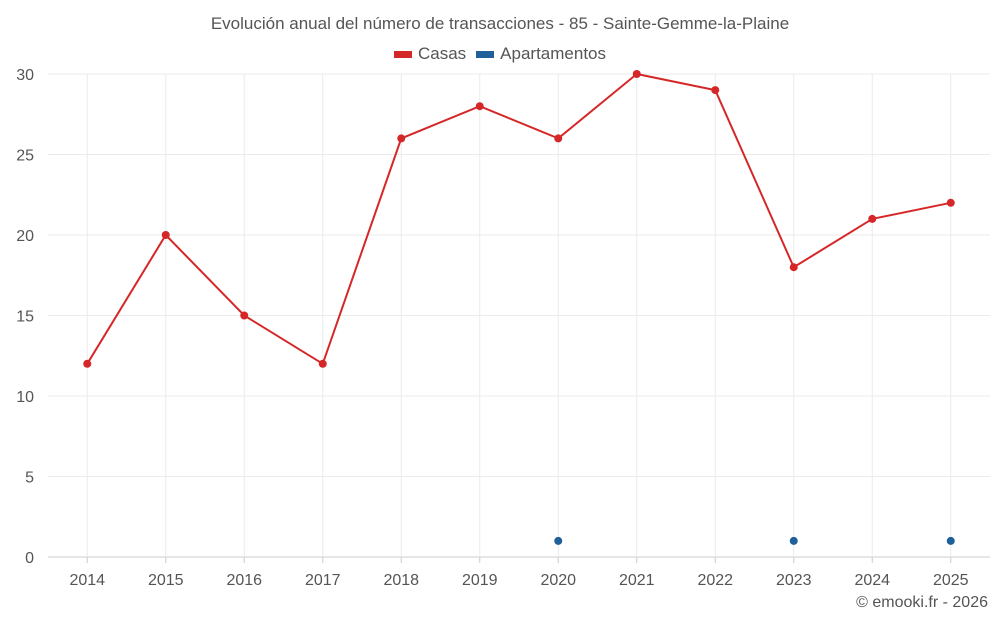  Describe the element at coordinates (29, 558) in the screenshot. I see `y-tick-label: 0` at that location.